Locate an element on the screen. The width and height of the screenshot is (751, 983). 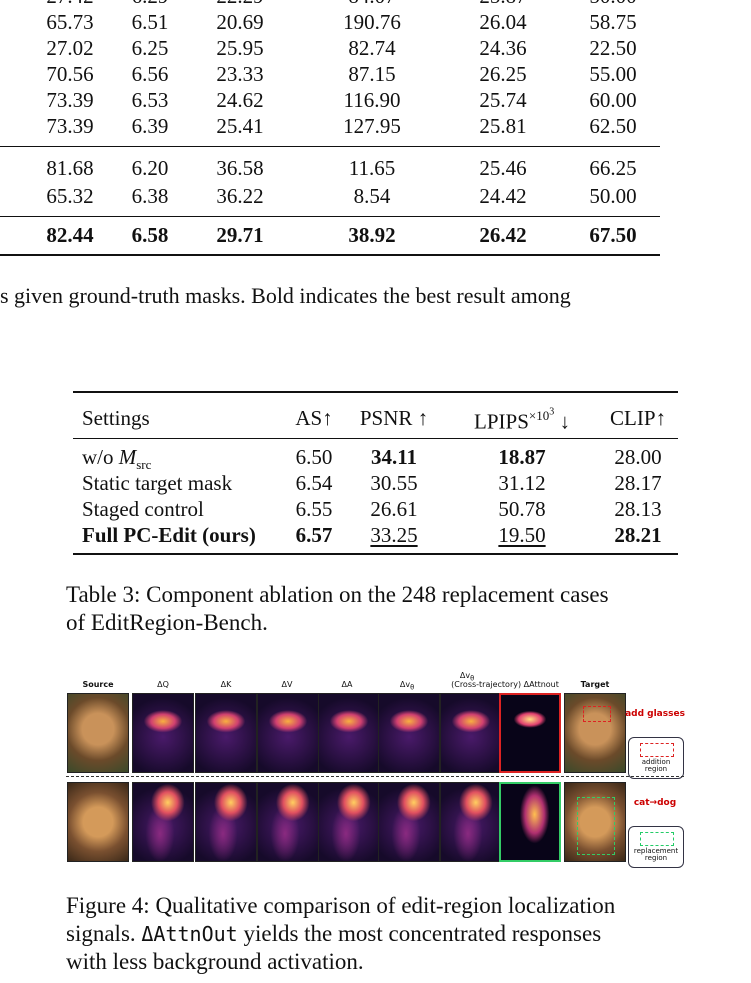
cell: 81.68 is located at coordinates (70, 168).